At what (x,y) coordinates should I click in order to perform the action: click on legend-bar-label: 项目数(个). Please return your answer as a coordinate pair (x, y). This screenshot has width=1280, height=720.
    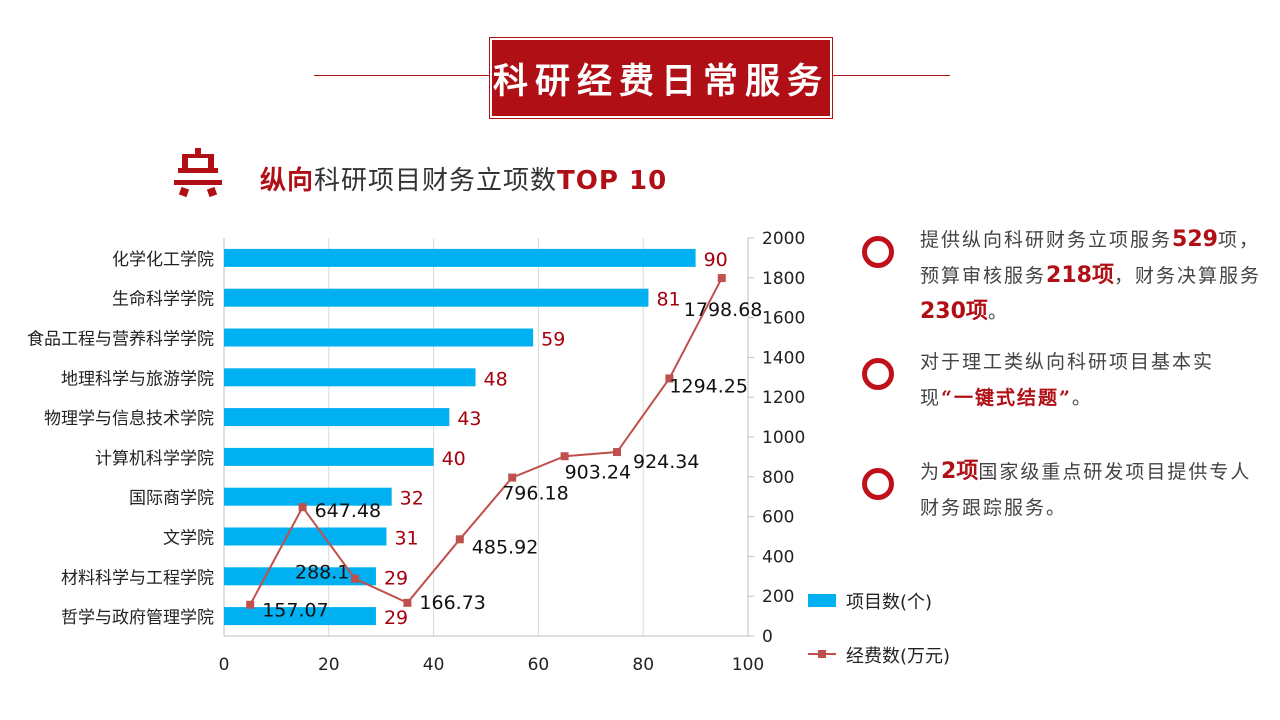
    Looking at the image, I should click on (889, 602).